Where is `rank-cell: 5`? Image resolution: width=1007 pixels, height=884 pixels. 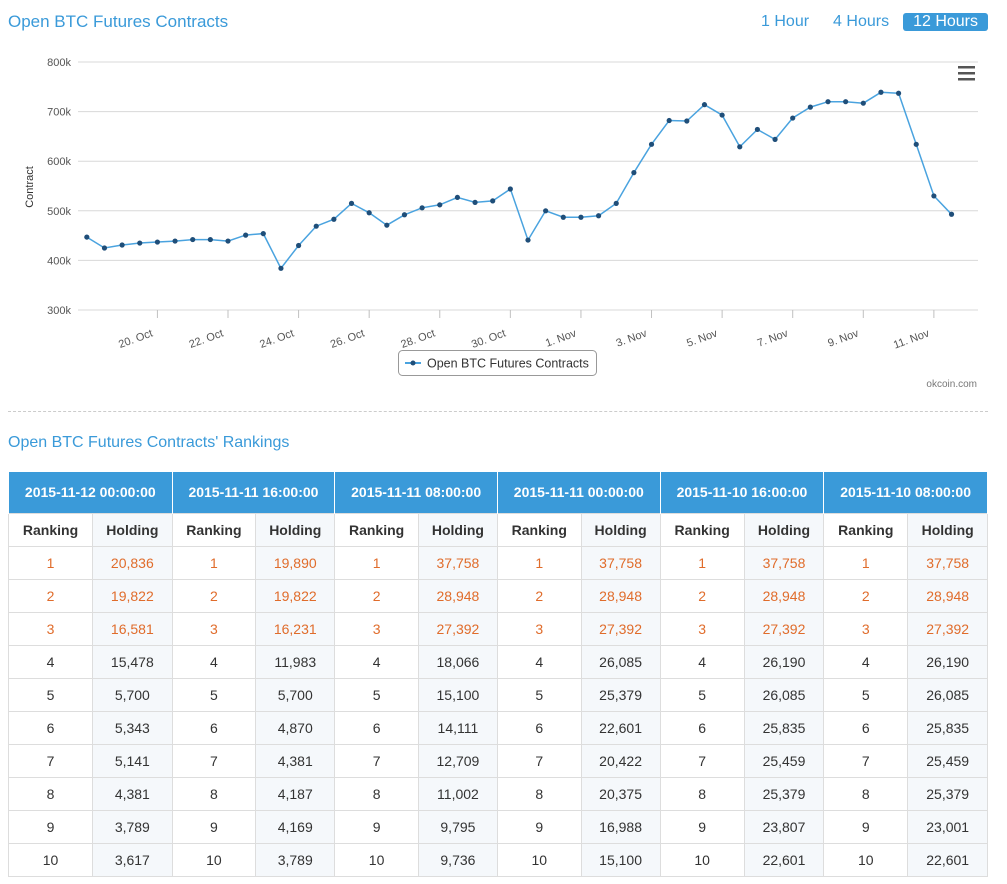
rank-cell: 5 is located at coordinates (50, 694).